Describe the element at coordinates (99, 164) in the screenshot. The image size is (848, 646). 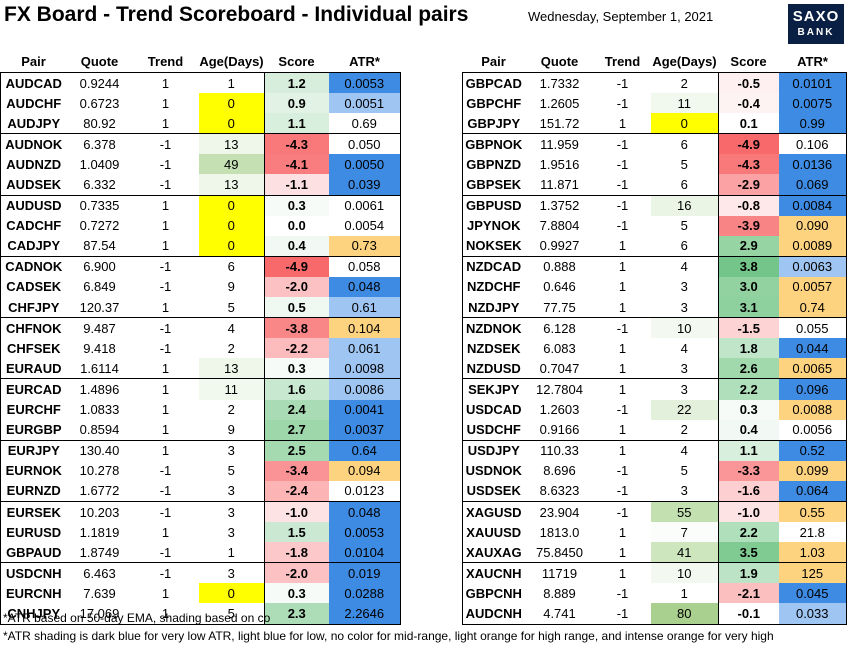
I see `quote-cell: 1.0409` at that location.